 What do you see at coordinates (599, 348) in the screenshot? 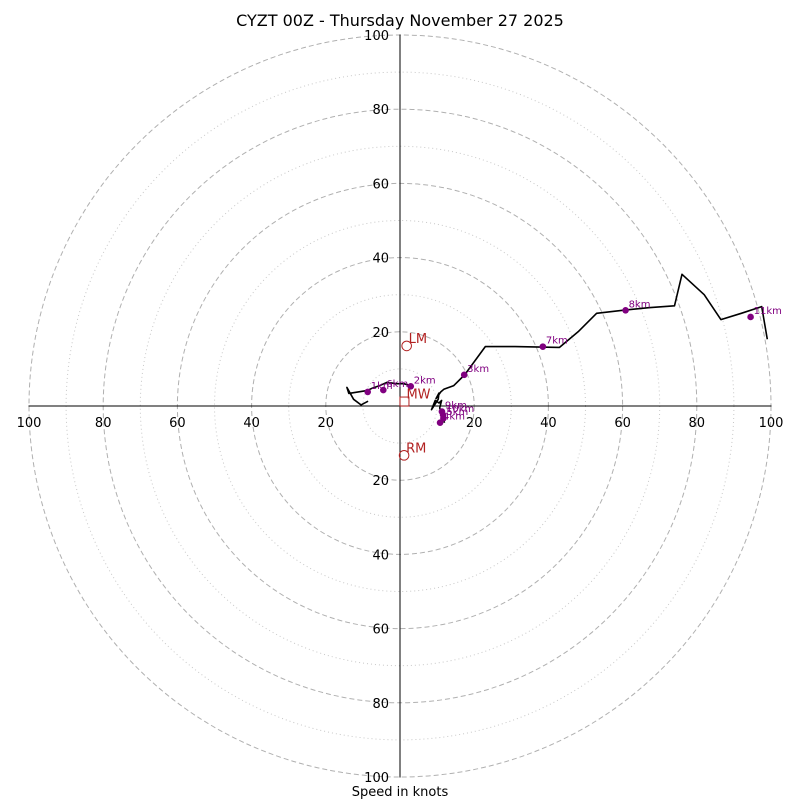
I see `hodograph-trace-upper` at bounding box center [599, 348].